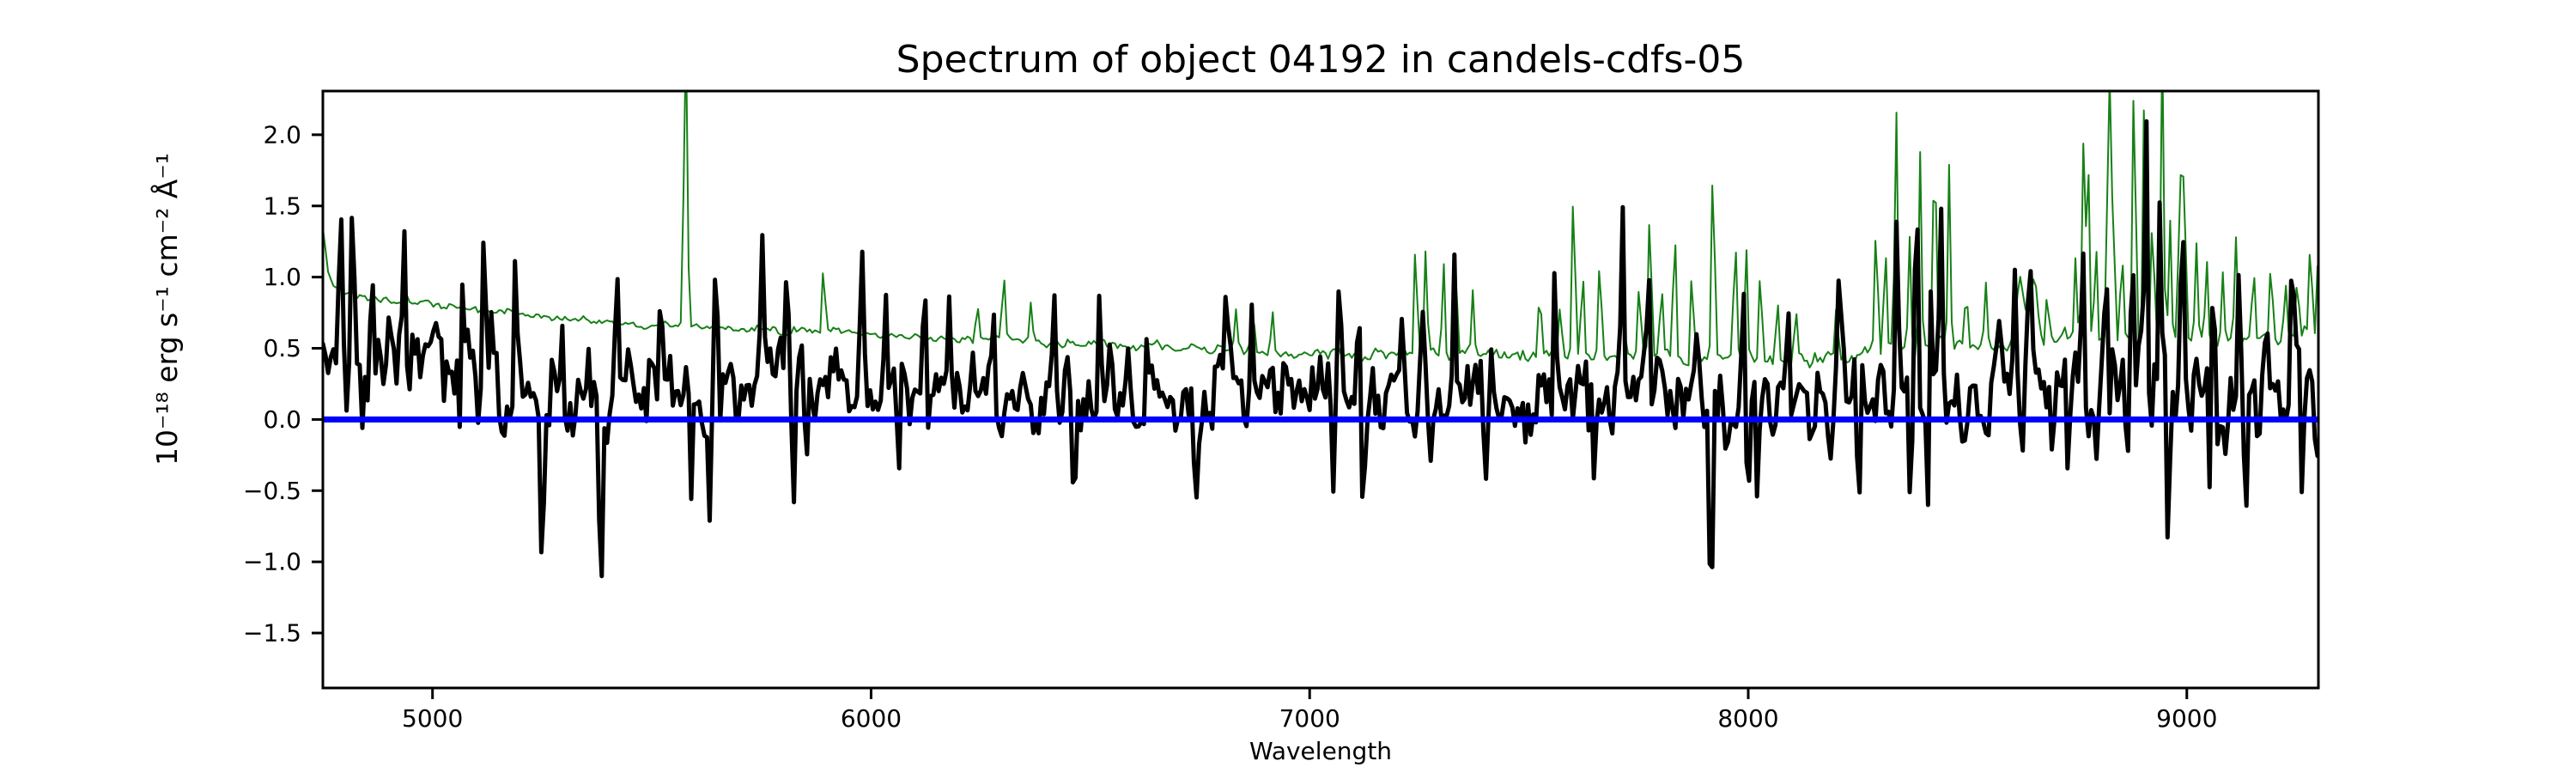 The height and width of the screenshot is (773, 2576). What do you see at coordinates (432, 718) in the screenshot?
I see `x-tick-label: 5000` at bounding box center [432, 718].